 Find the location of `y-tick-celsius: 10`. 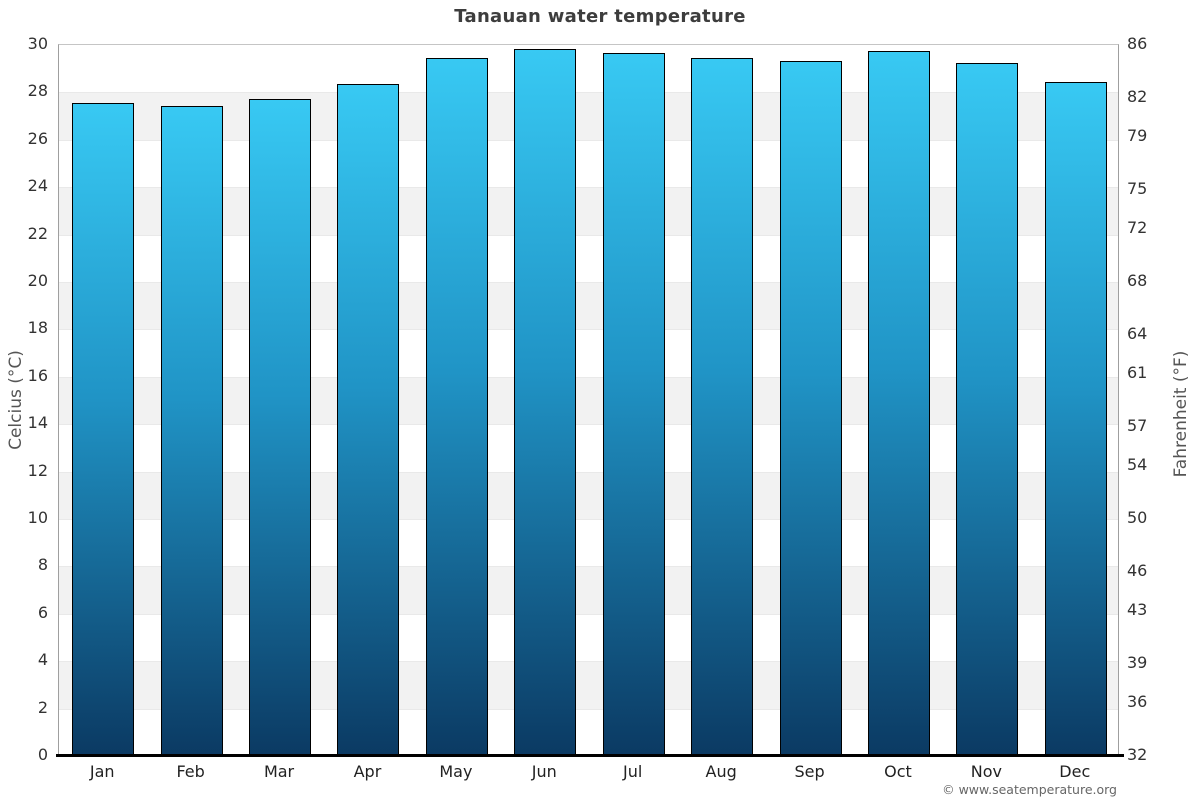

y-tick-celsius: 10 is located at coordinates (37, 517).